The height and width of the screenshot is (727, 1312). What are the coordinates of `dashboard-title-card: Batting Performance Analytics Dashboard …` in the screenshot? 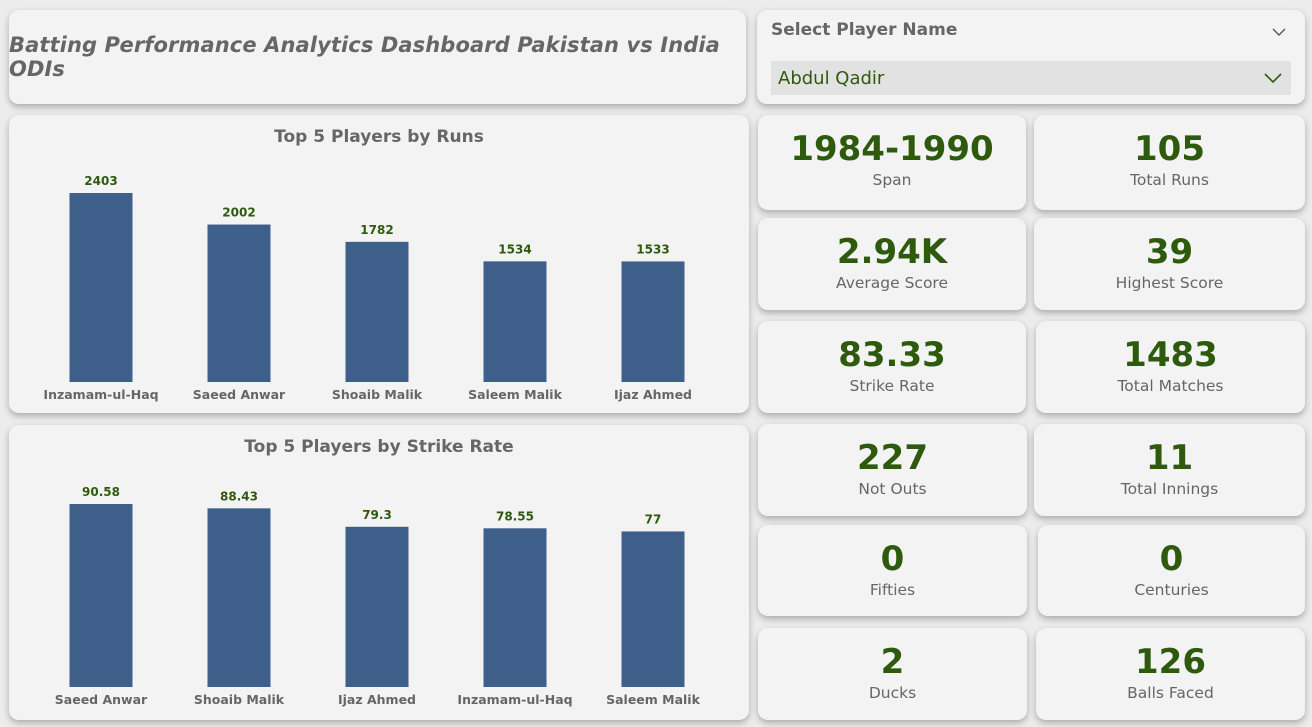 It's located at (377, 57).